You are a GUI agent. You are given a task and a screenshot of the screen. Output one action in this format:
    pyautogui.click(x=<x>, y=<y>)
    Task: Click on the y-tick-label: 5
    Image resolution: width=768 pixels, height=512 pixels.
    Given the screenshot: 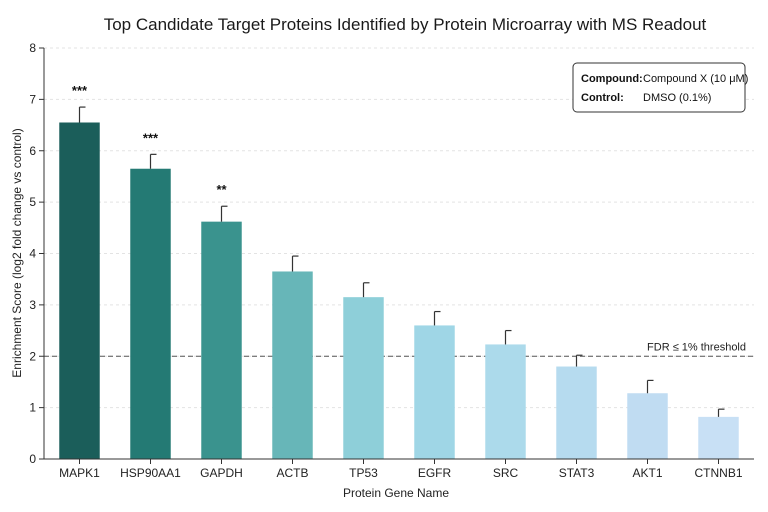 What is the action you would take?
    pyautogui.click(x=32, y=202)
    